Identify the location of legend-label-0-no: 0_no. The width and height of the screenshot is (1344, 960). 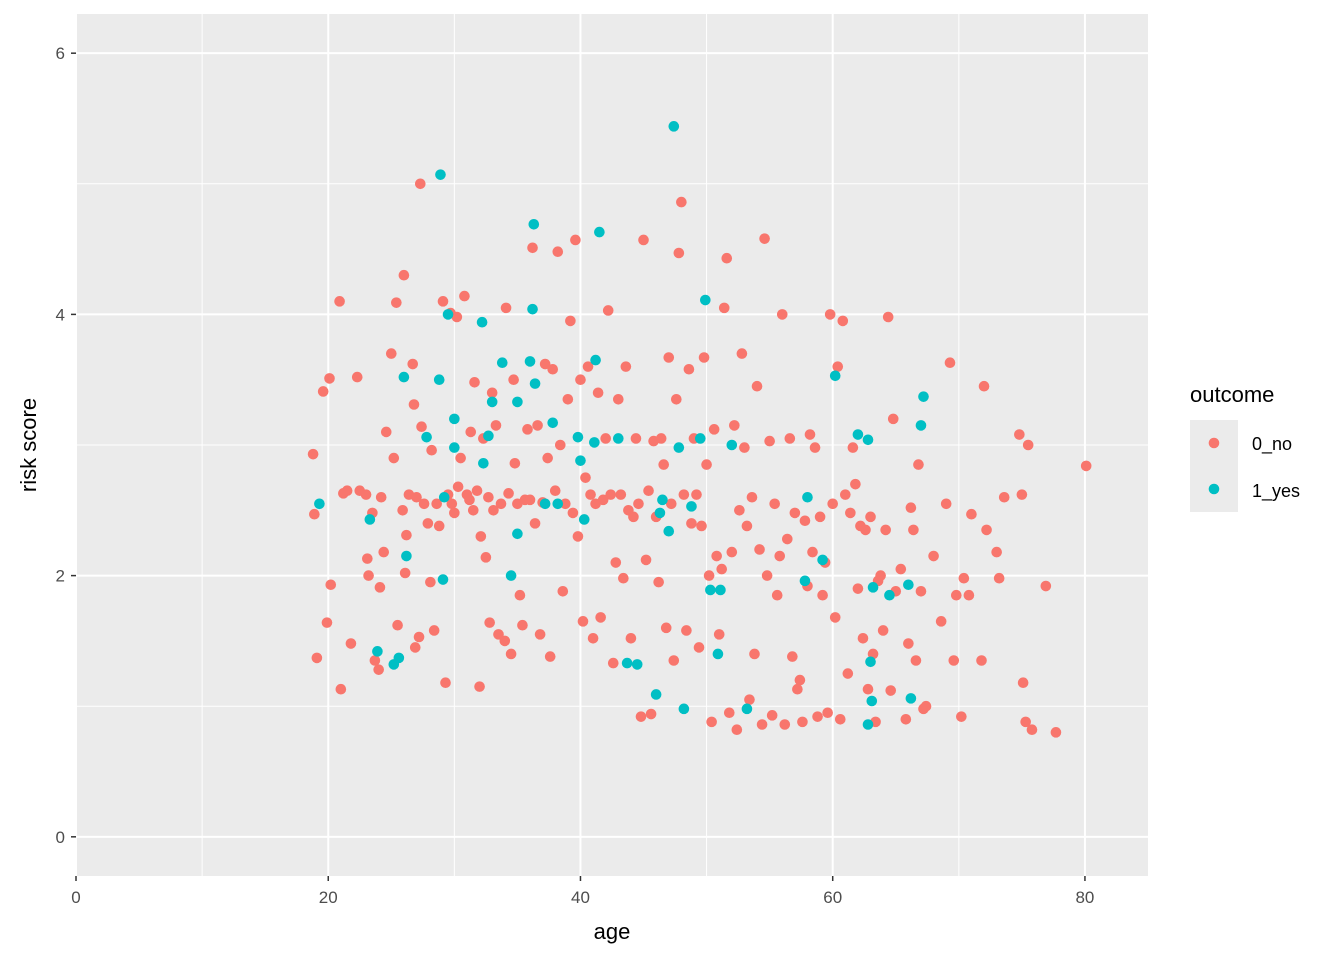
(1272, 444).